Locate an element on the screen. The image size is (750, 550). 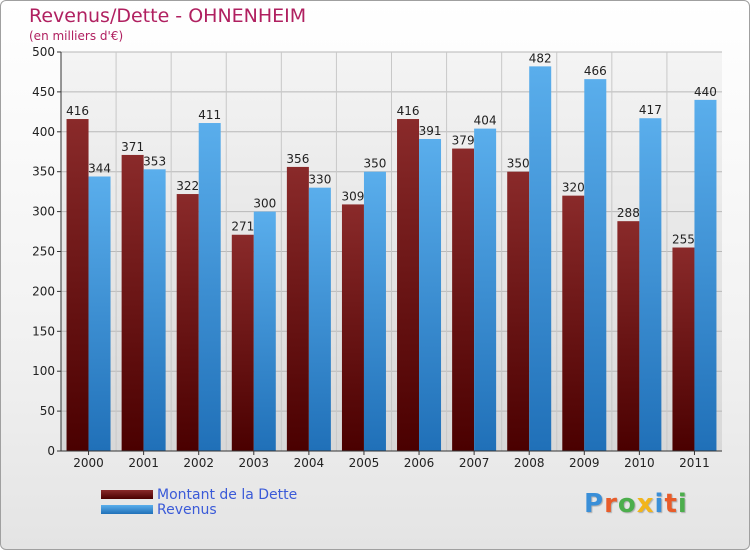
data-label-revenus-2008: 482 is located at coordinates (540, 58).